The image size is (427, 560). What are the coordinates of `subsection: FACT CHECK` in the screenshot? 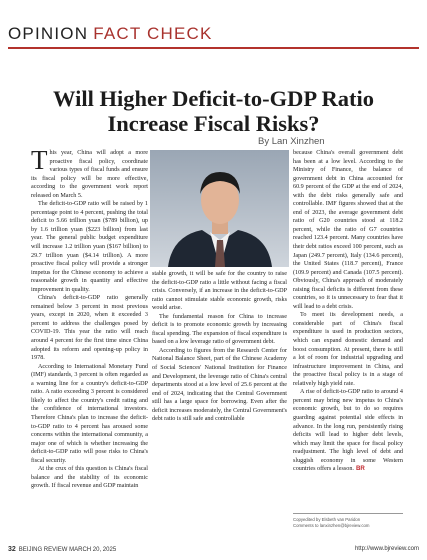 It's located at (153, 33).